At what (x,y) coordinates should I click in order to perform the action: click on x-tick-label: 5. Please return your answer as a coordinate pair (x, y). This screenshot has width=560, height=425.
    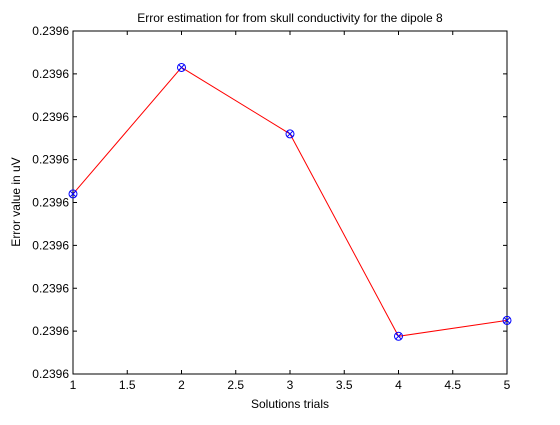
    Looking at the image, I should click on (507, 385).